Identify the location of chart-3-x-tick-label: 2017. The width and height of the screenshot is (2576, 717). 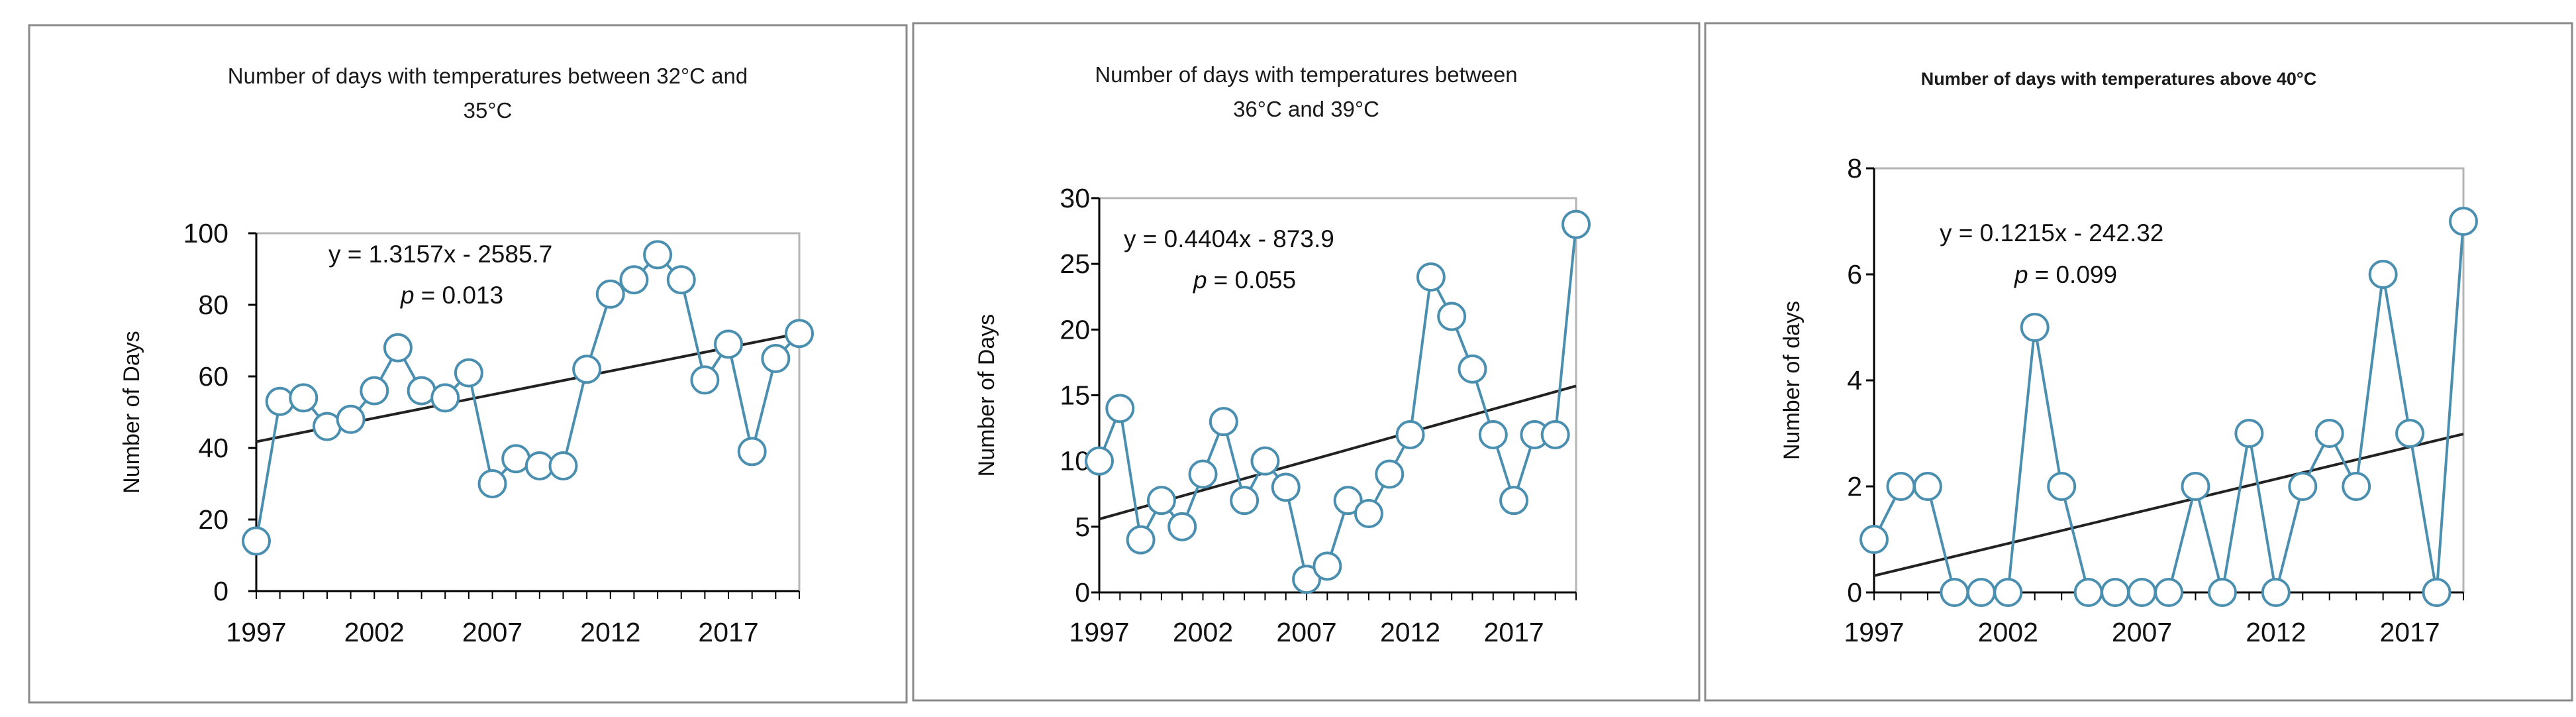
(2409, 632).